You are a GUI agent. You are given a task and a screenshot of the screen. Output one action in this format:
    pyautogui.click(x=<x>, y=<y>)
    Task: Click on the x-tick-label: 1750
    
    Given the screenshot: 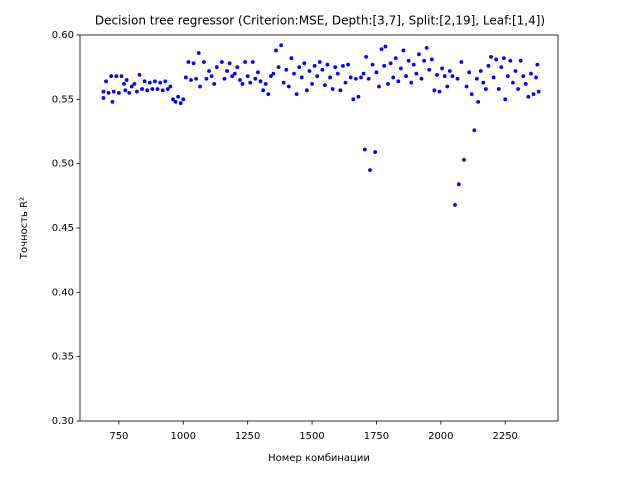 What is the action you would take?
    pyautogui.click(x=376, y=436)
    